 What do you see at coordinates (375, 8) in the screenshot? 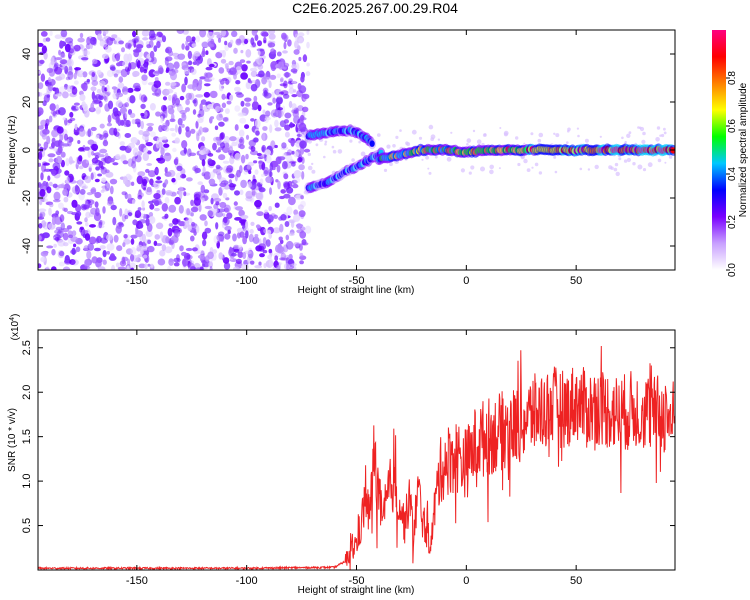
I see `figure-title: C2E6.2025.267.00.29.R04` at bounding box center [375, 8].